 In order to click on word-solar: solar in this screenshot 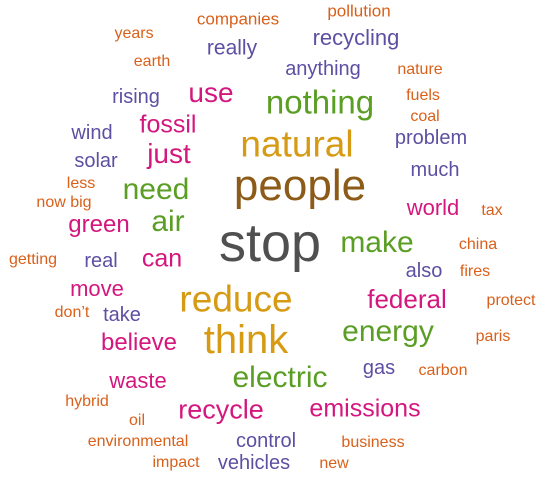, I will do `click(95, 161)`.